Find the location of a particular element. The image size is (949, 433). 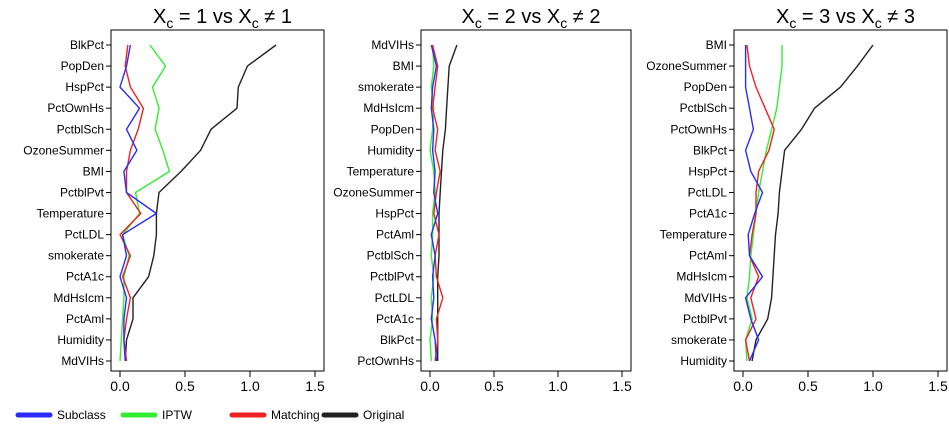

title-part: = 2 vs is located at coordinates (514, 17).